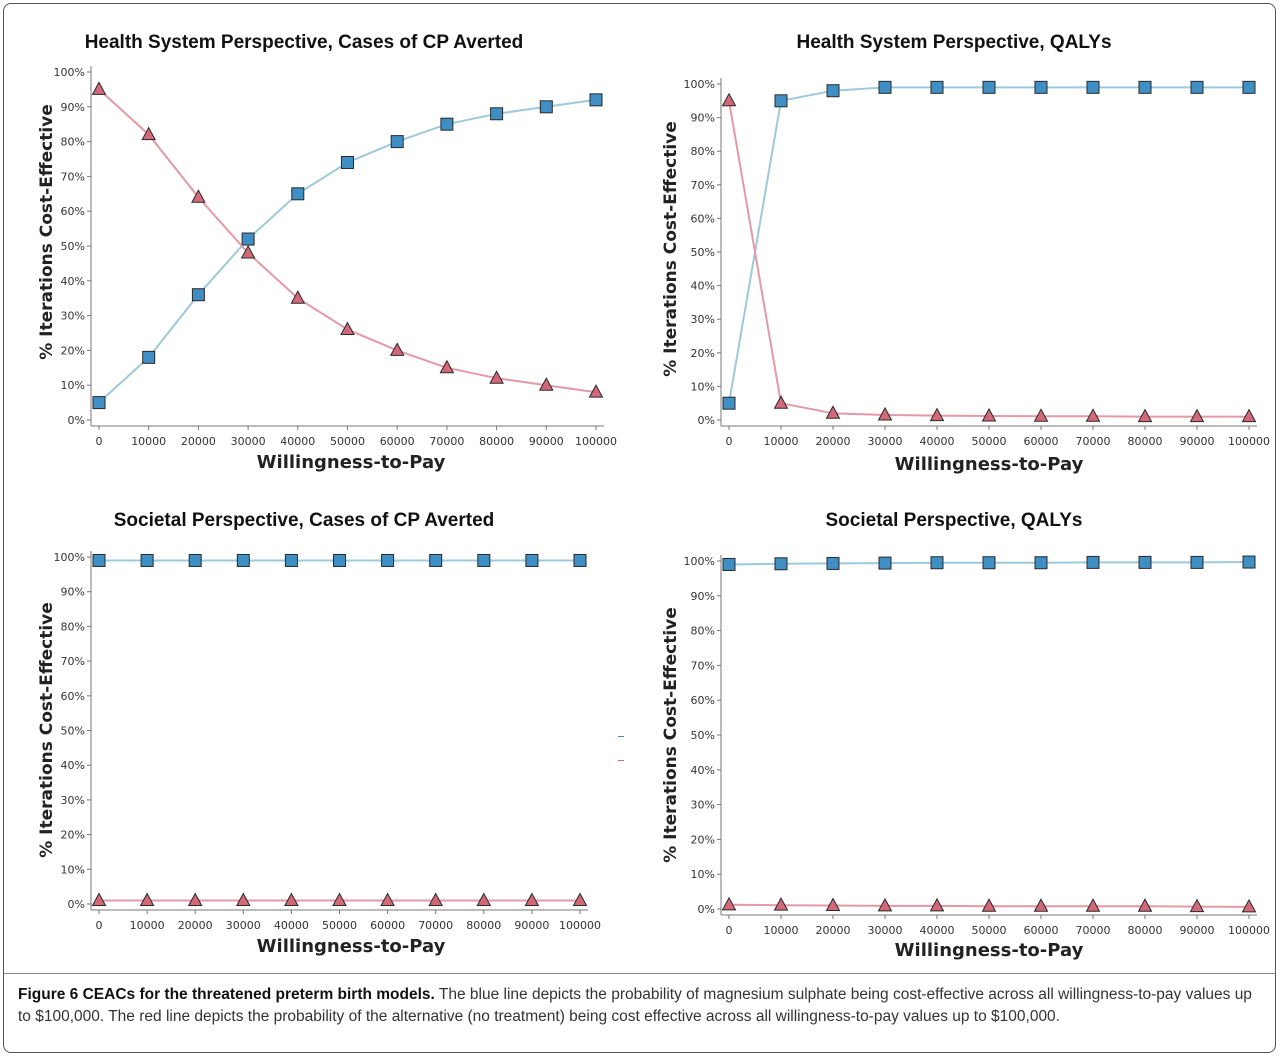 This screenshot has height=1058, width=1281. Describe the element at coordinates (703, 319) in the screenshot. I see `y-tick-label: 30%` at that location.